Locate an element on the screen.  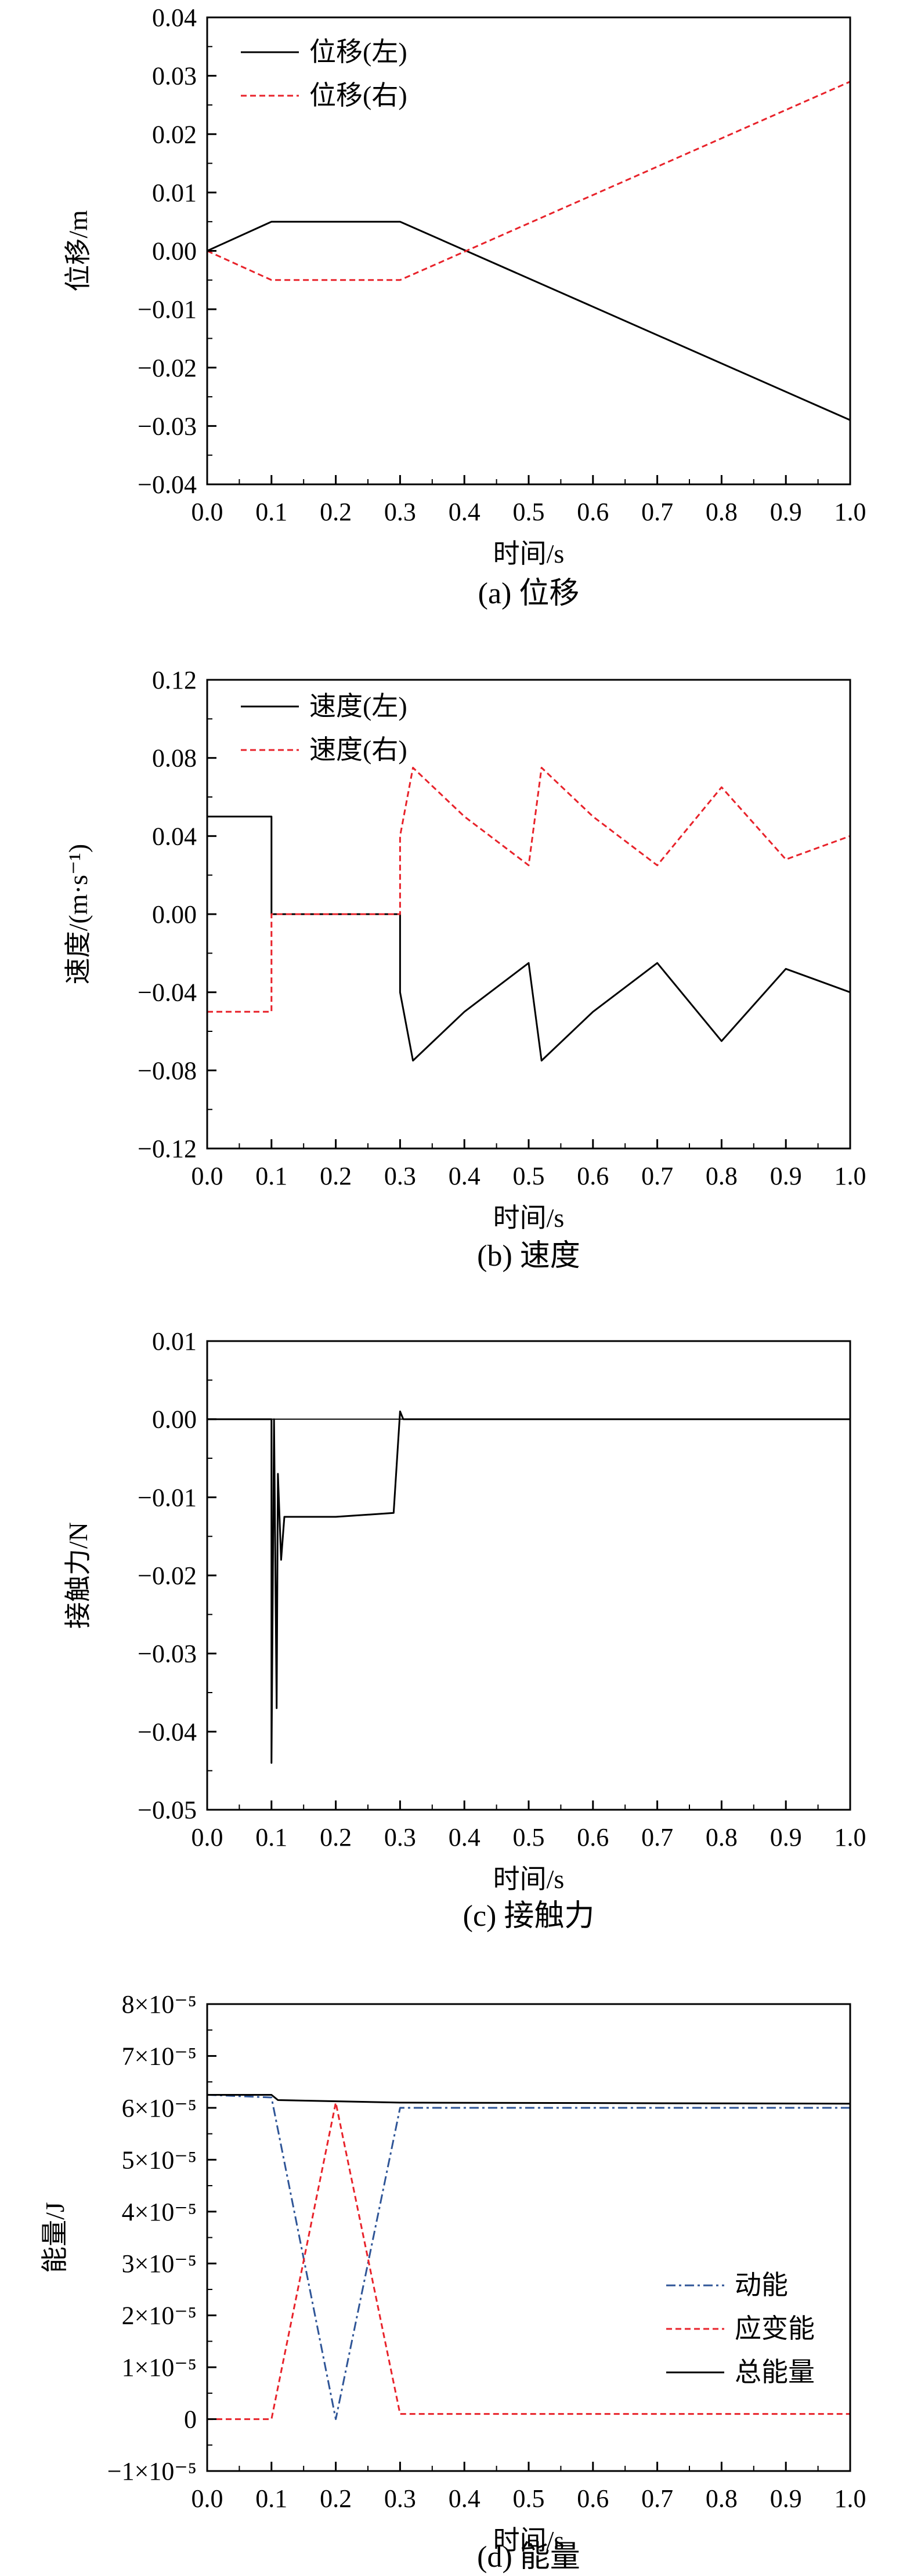
y-tick-label: 7×10⁻⁵ is located at coordinates (160, 2056).